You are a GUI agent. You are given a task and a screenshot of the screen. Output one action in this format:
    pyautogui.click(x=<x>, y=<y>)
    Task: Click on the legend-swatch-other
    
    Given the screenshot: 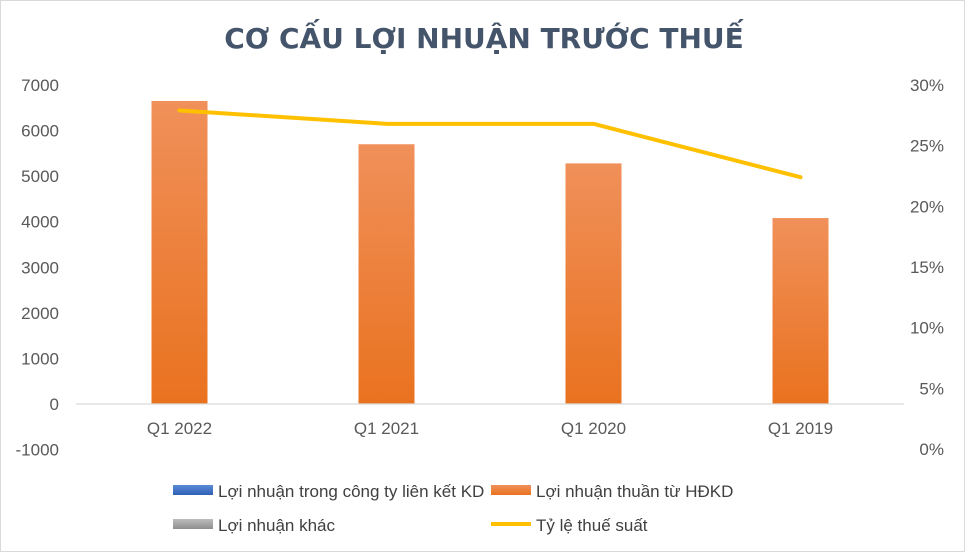 What is the action you would take?
    pyautogui.click(x=193, y=524)
    